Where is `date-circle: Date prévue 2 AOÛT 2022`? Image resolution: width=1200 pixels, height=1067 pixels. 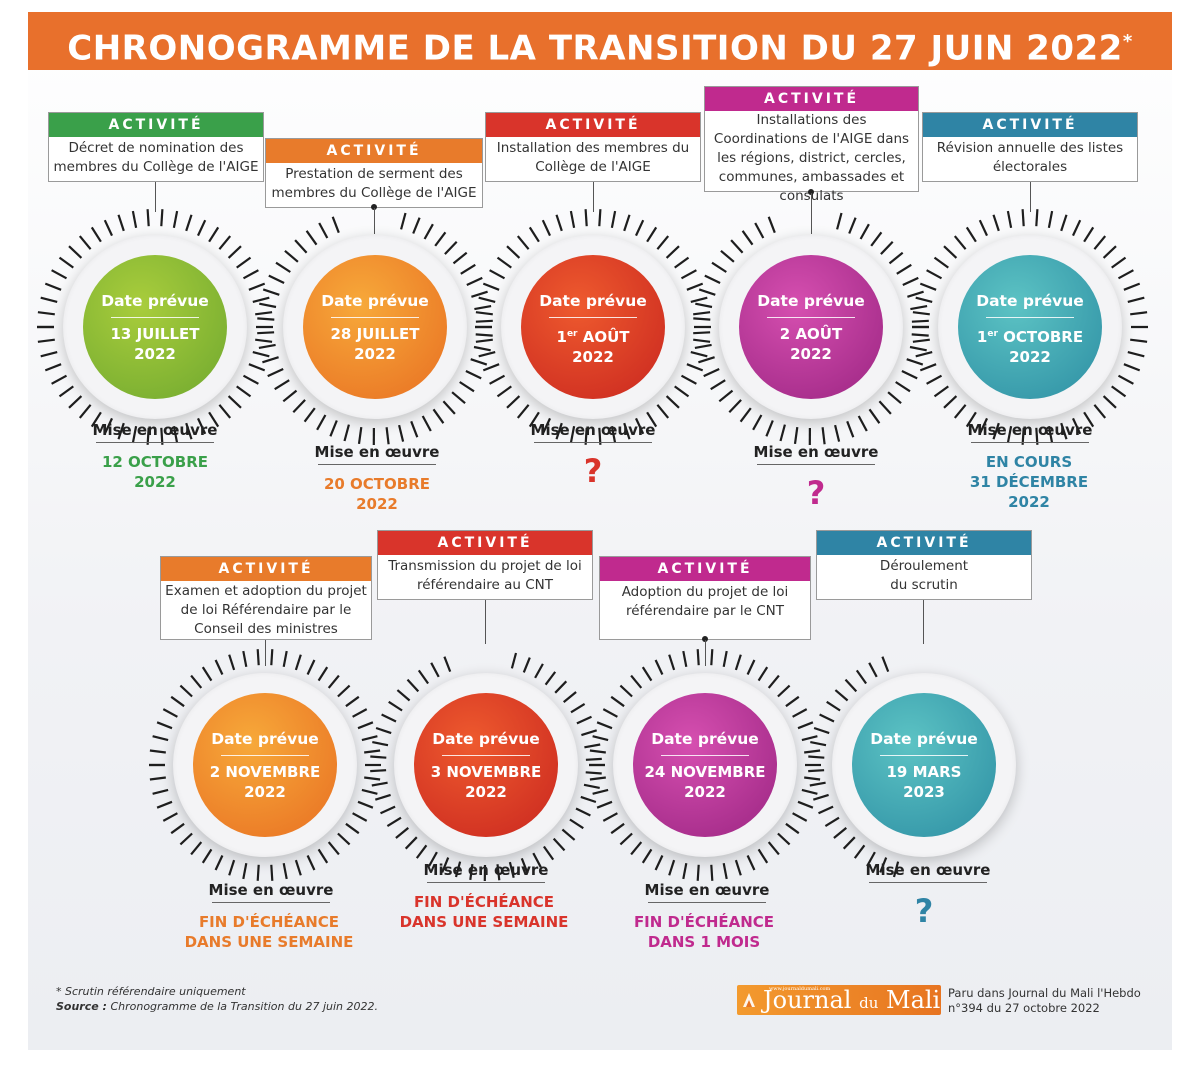
date-circle: Date prévue 2 AOÛT 2022 is located at coordinates (811, 327).